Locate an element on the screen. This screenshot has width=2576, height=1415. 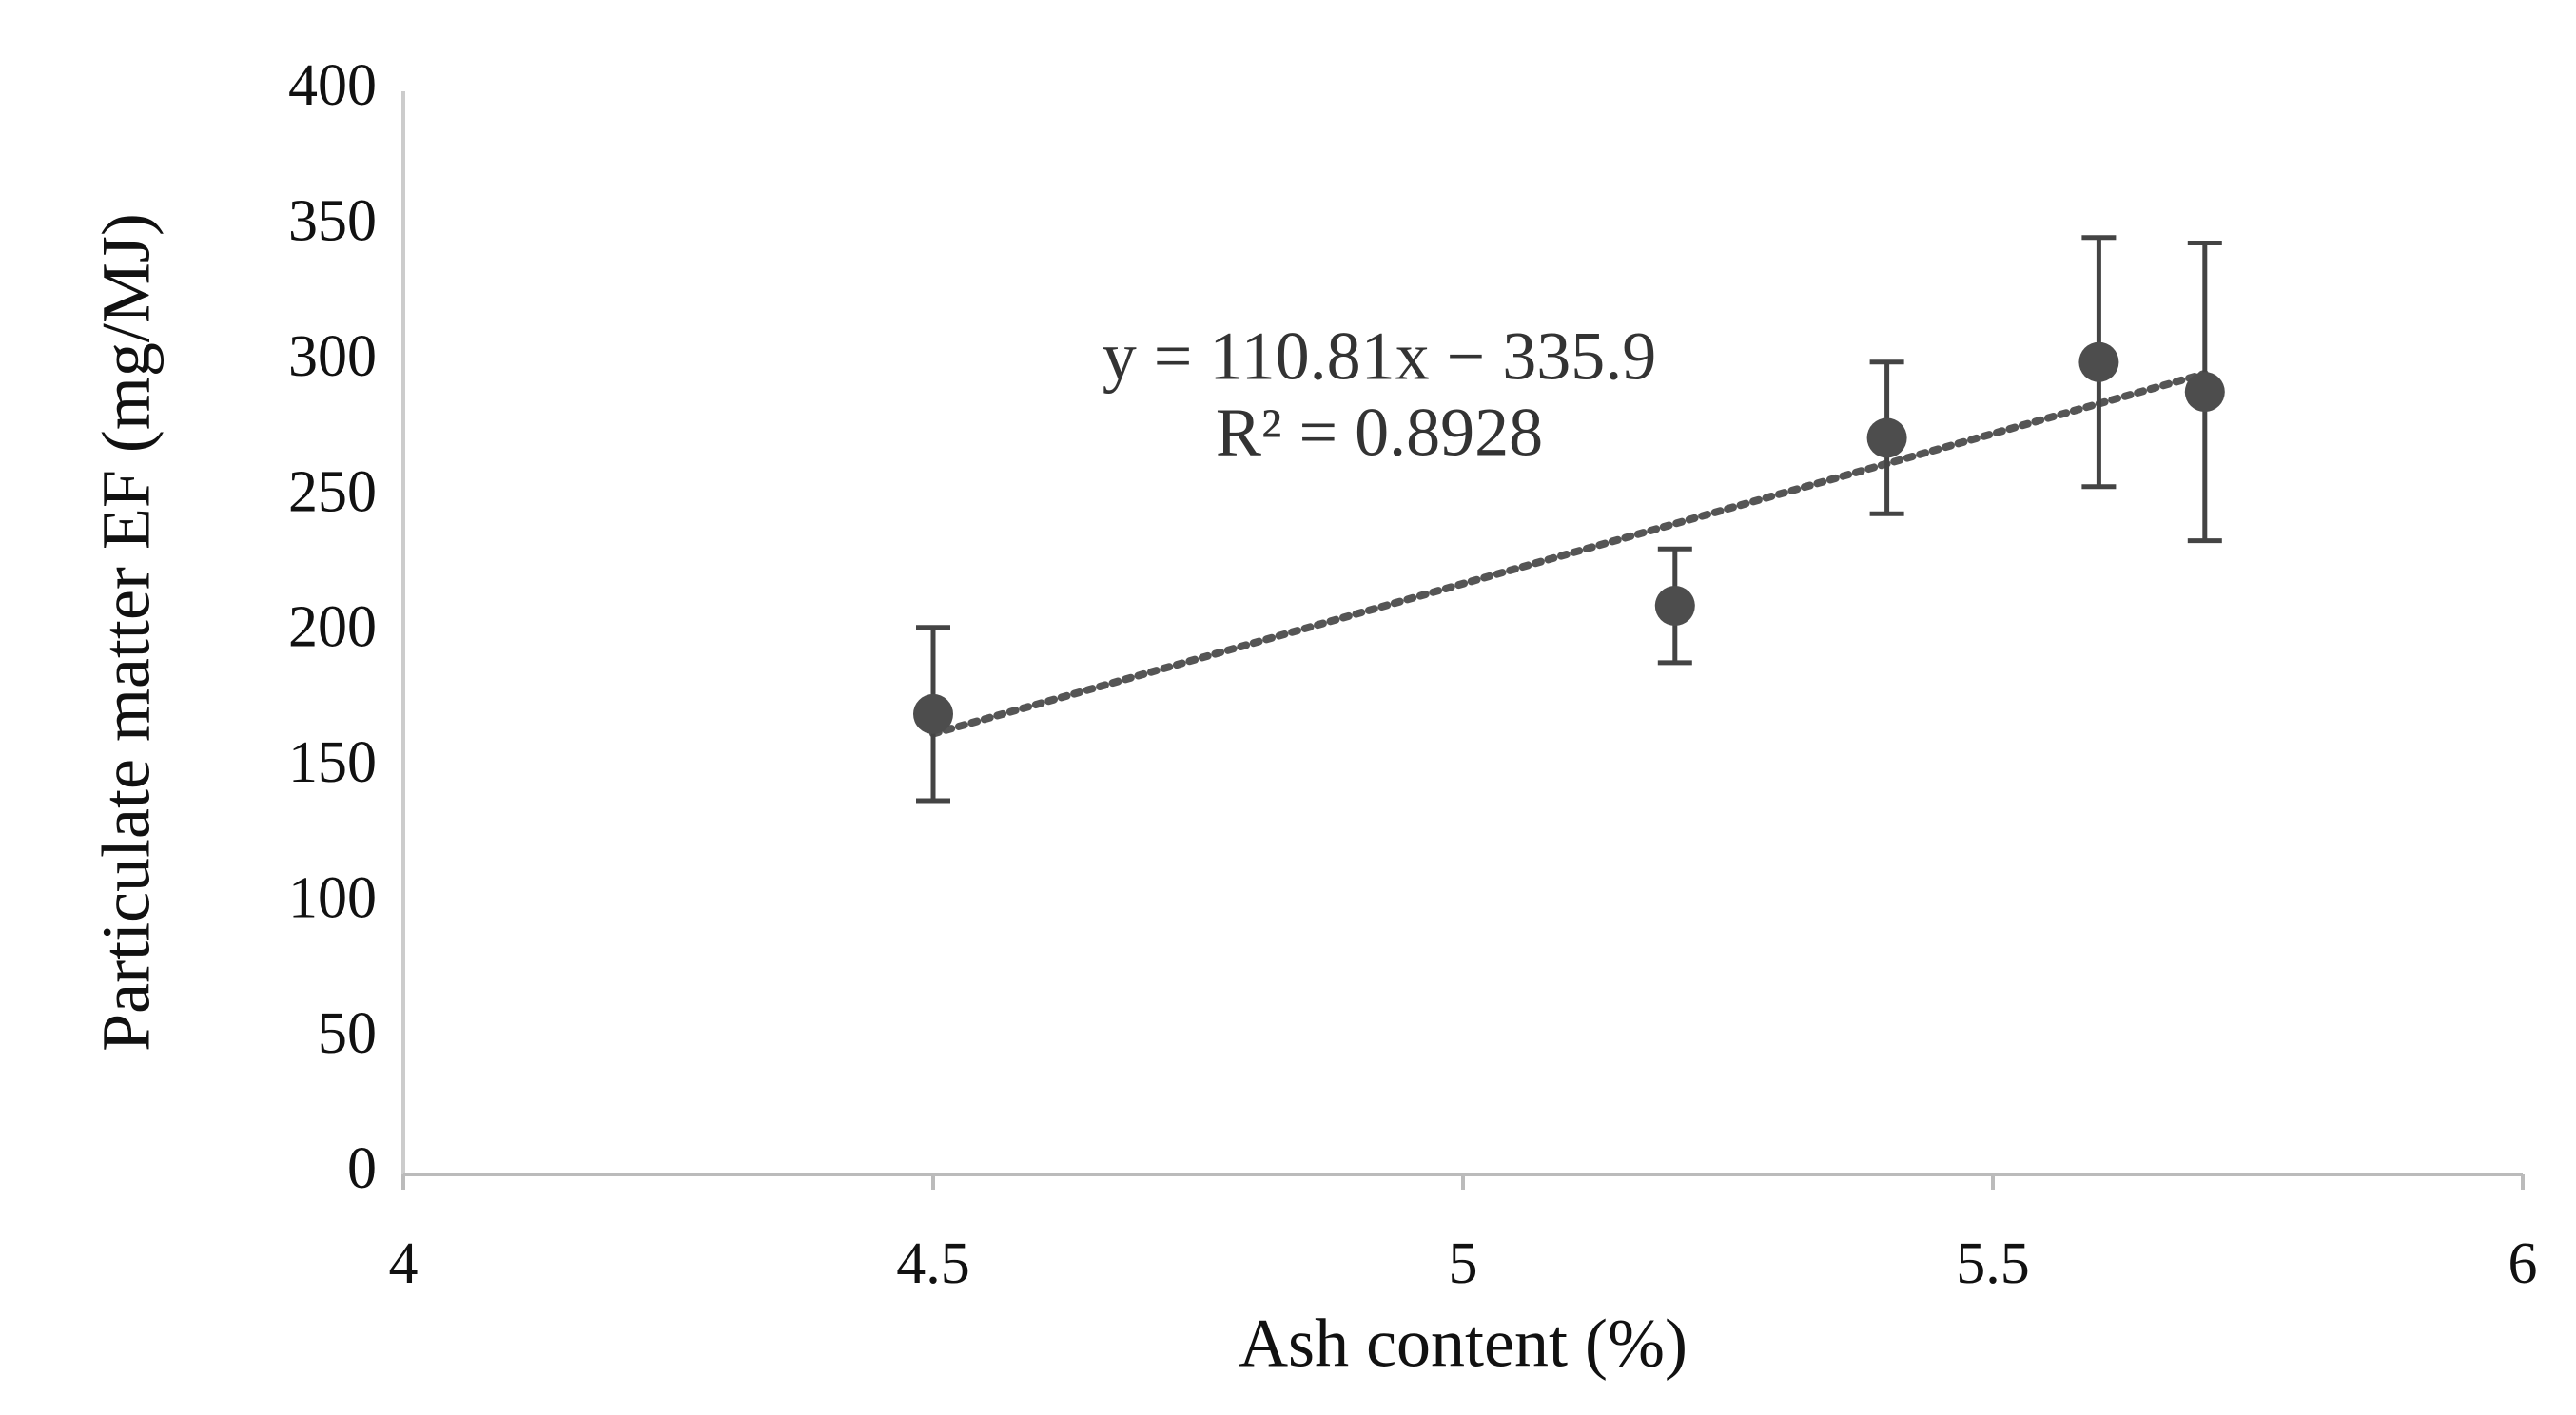
x-axis-title: Ash content (%) is located at coordinates (1464, 1344).